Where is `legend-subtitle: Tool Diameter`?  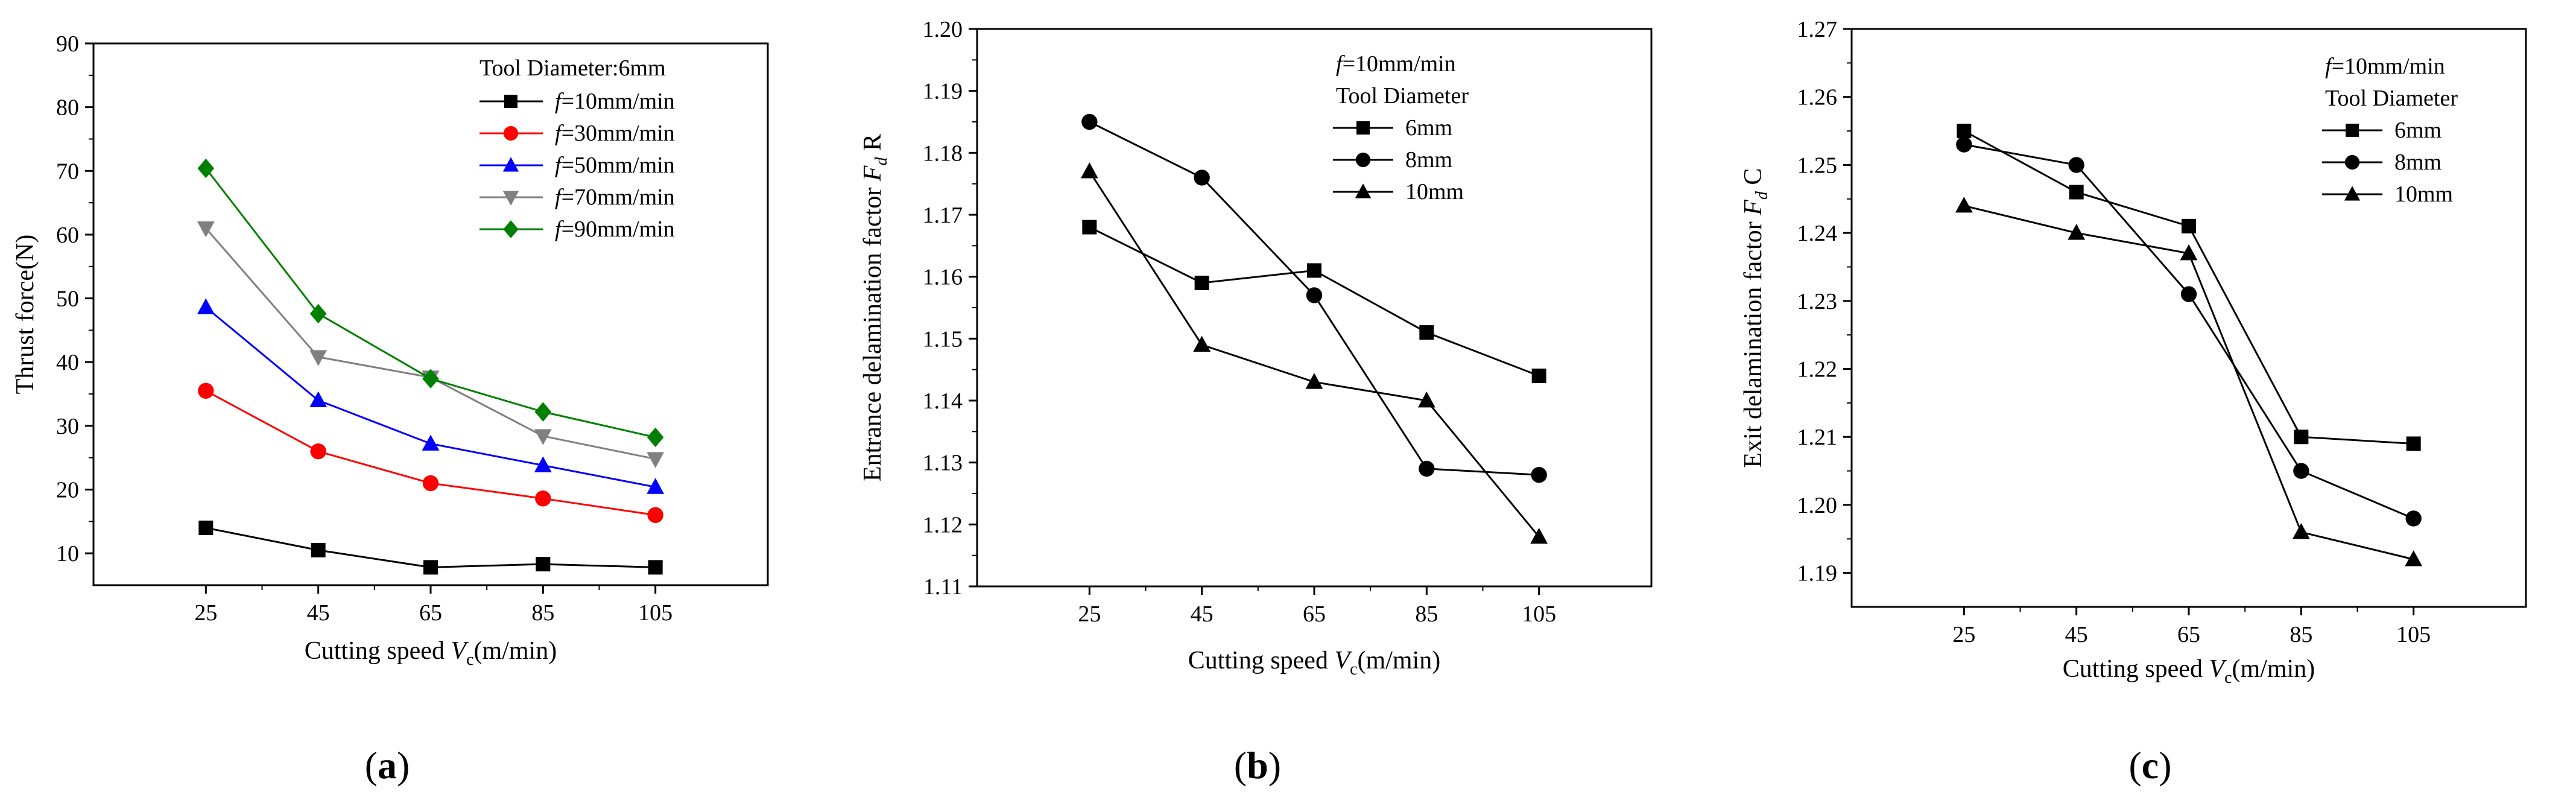 legend-subtitle: Tool Diameter is located at coordinates (2391, 98).